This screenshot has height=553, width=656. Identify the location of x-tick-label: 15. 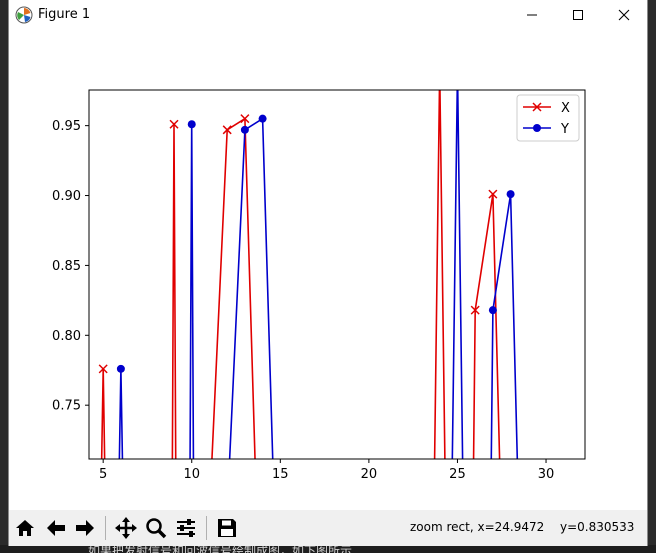
(280, 474).